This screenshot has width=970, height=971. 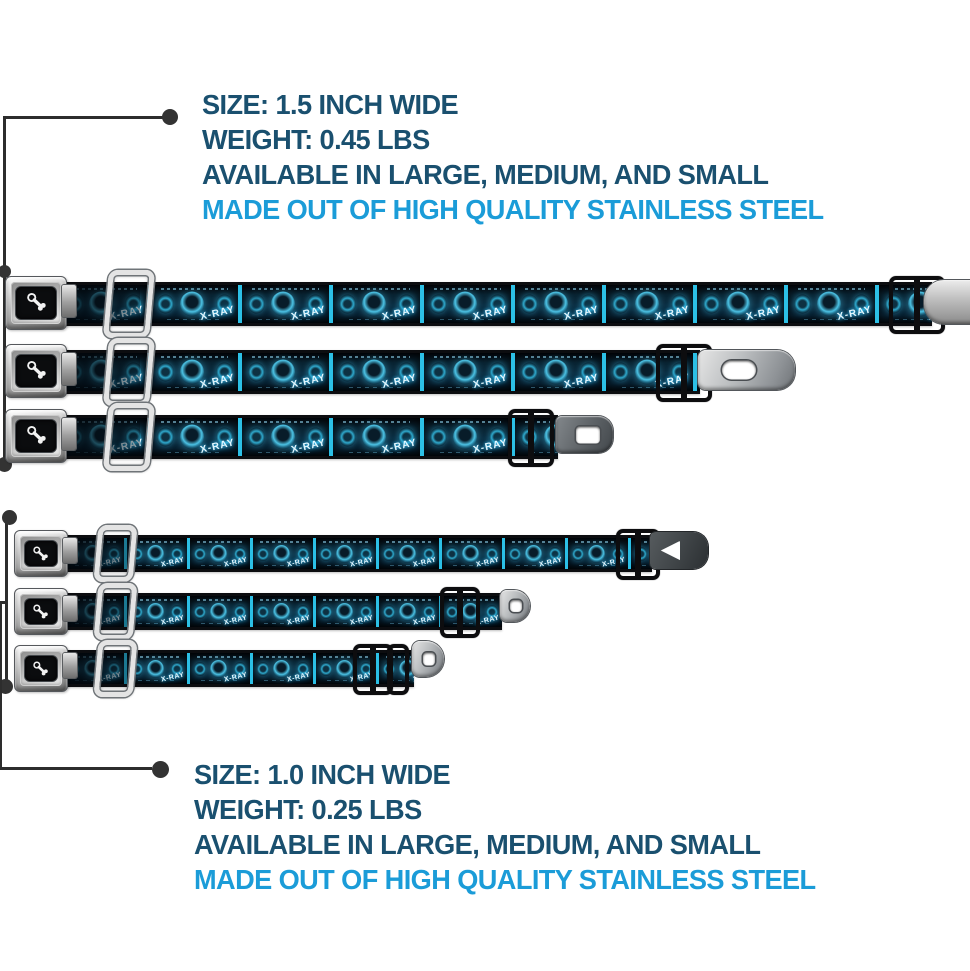 What do you see at coordinates (76, 768) in the screenshot?
I see `callout-line-bottom-horizontal` at bounding box center [76, 768].